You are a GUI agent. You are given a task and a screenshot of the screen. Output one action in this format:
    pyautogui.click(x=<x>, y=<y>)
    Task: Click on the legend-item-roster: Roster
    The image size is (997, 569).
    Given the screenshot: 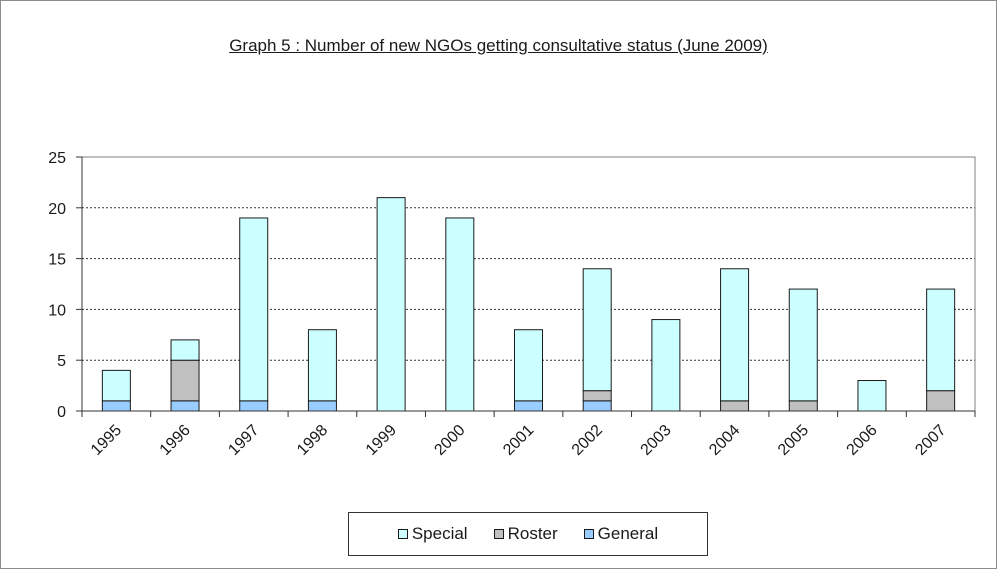 What is the action you would take?
    pyautogui.click(x=525, y=534)
    